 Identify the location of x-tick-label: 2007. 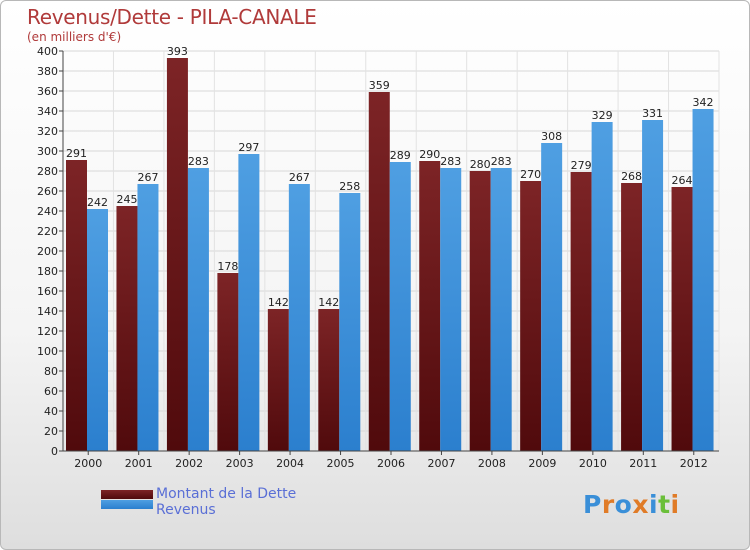
(441, 463).